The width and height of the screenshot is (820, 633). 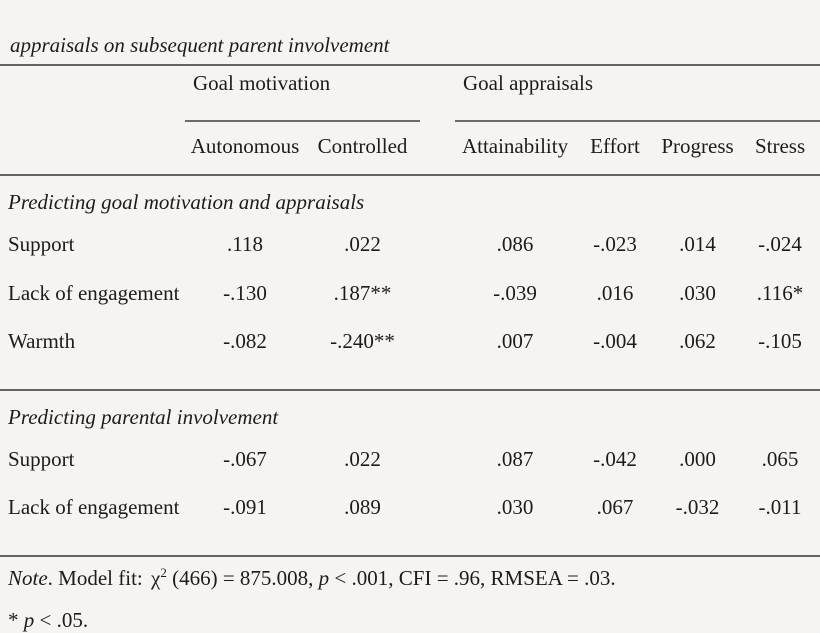 I want to click on data-cell: -.082, so click(x=245, y=354).